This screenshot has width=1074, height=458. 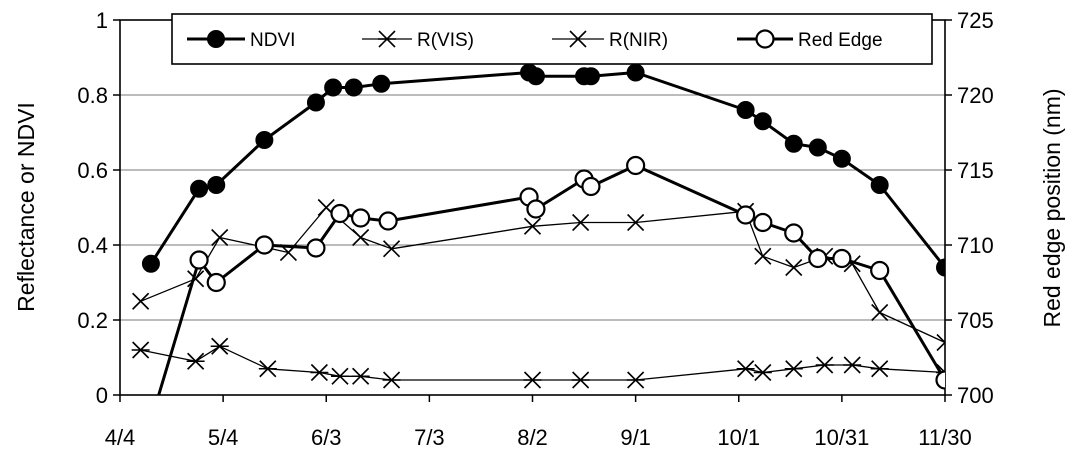 What do you see at coordinates (92, 245) in the screenshot?
I see `left-tick-label: 0.4` at bounding box center [92, 245].